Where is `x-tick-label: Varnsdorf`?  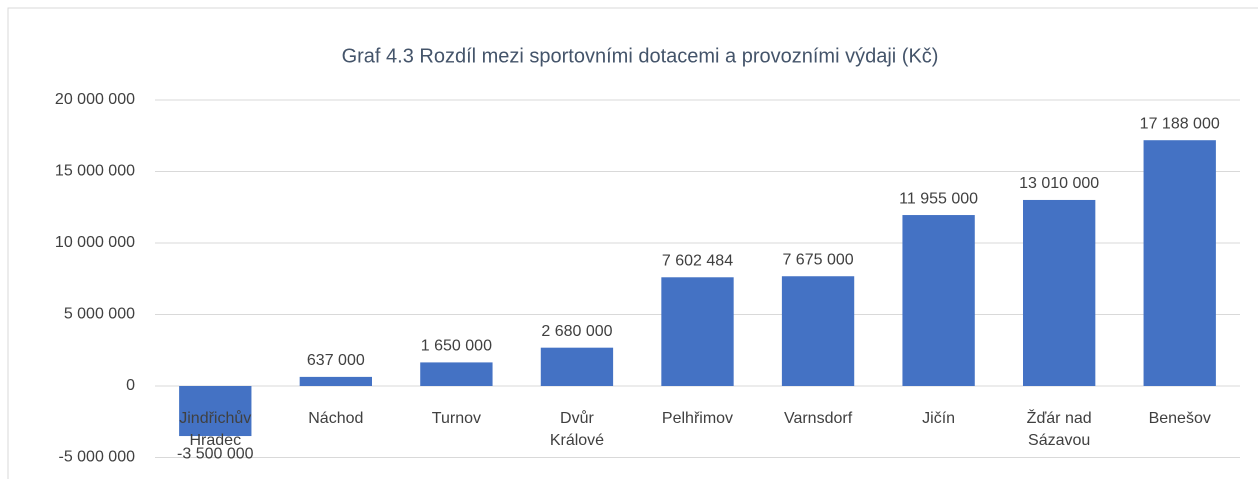 x-tick-label: Varnsdorf is located at coordinates (818, 418).